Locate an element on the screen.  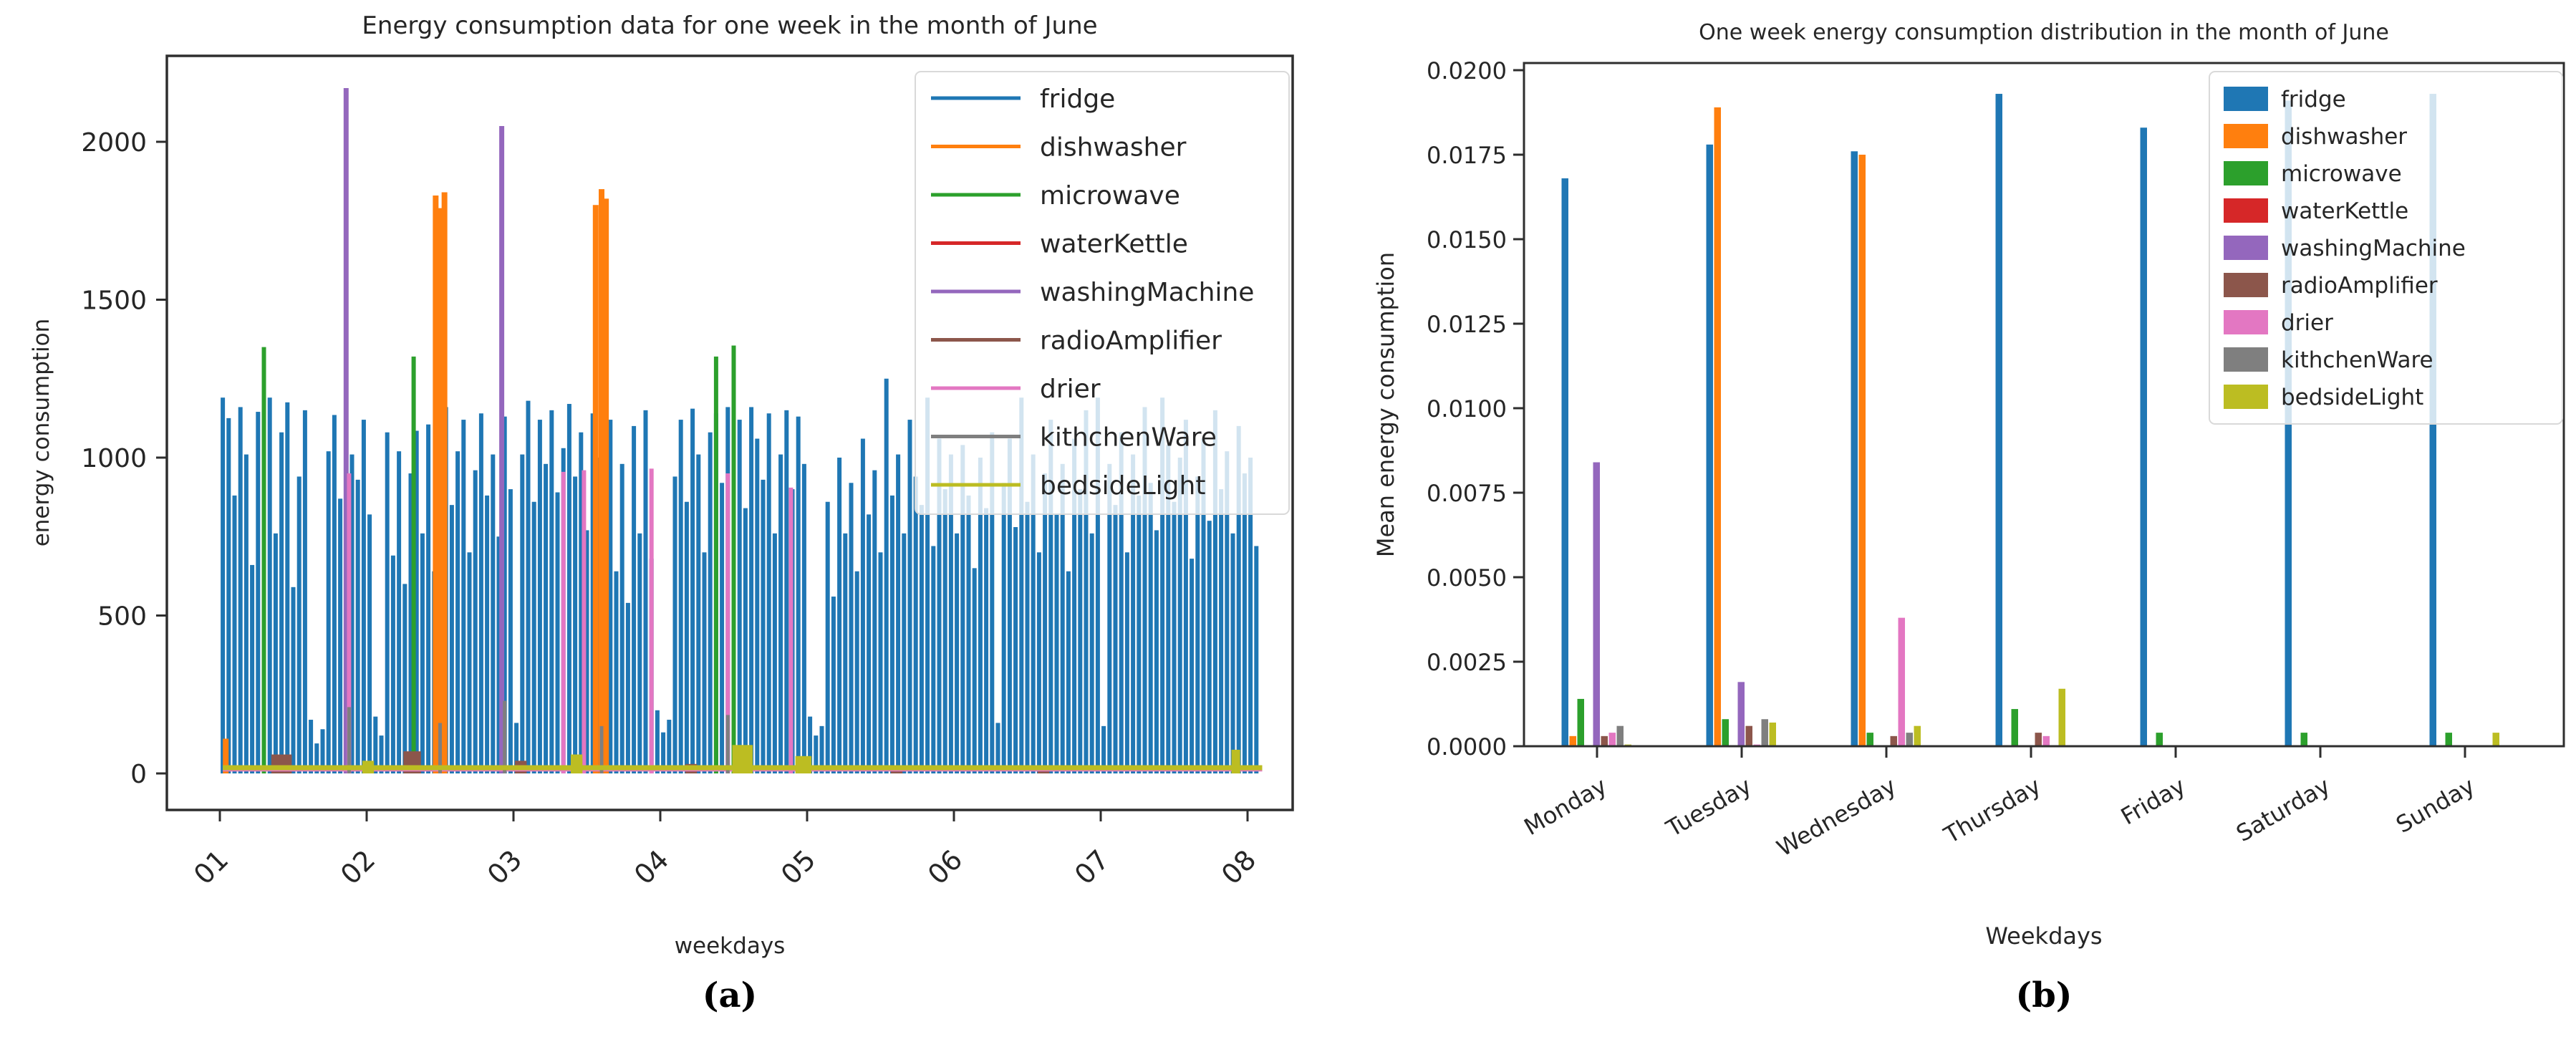
caption-a: (a) is located at coordinates (730, 995).